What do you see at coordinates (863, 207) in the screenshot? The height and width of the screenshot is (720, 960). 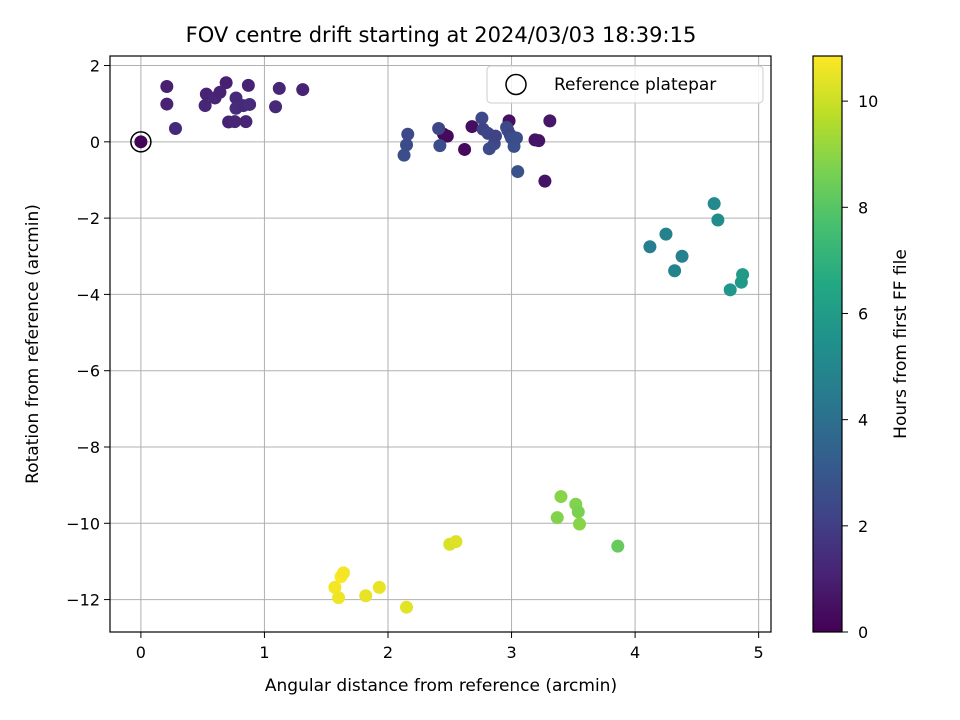 I see `colorbar-tick-label: 8` at bounding box center [863, 207].